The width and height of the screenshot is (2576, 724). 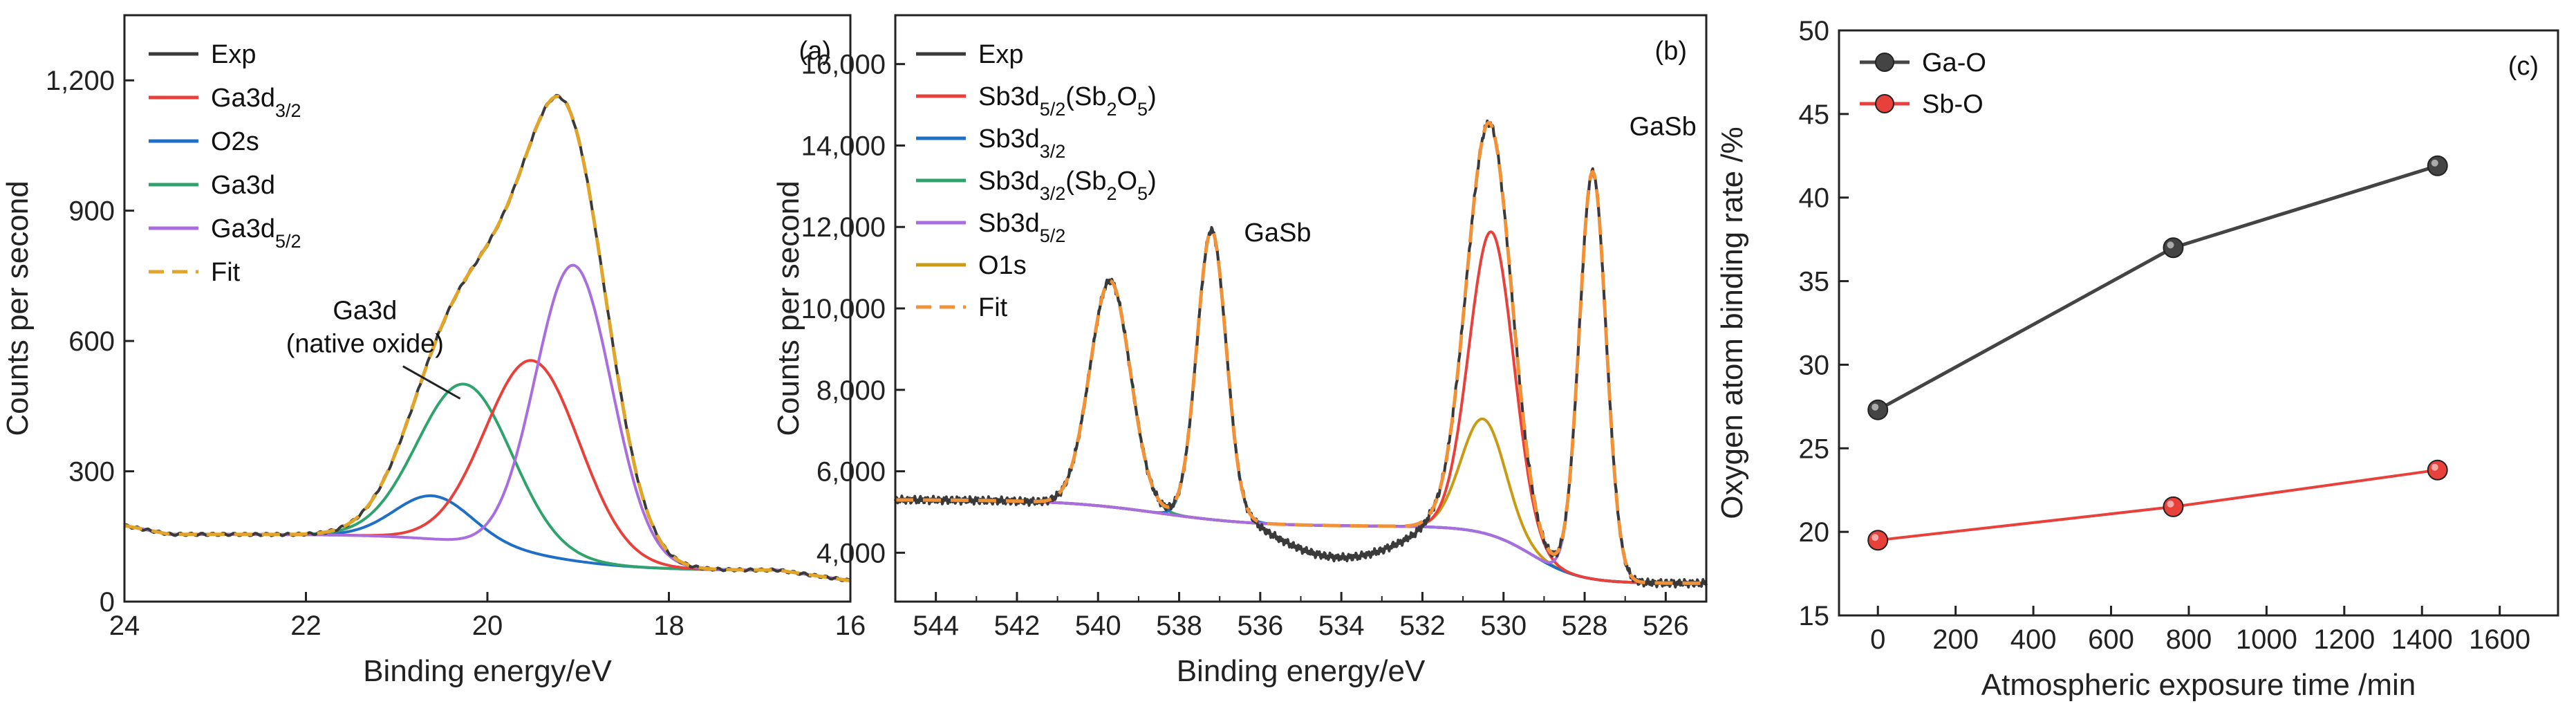 What do you see at coordinates (1179, 626) in the screenshot?
I see `x-tick-label: 538` at bounding box center [1179, 626].